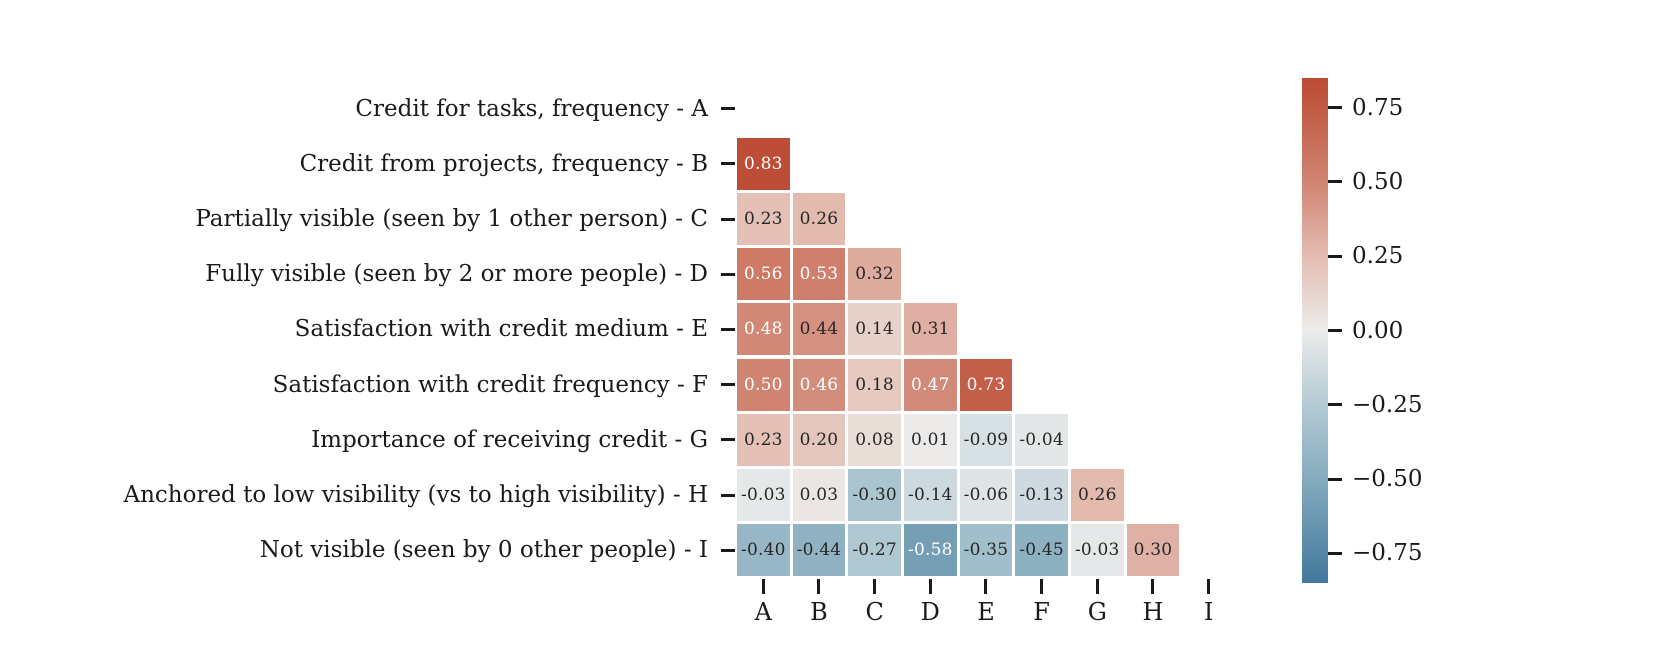 The height and width of the screenshot is (664, 1661). I want to click on heatmap-cell-c-b: 0.26, so click(819, 219).